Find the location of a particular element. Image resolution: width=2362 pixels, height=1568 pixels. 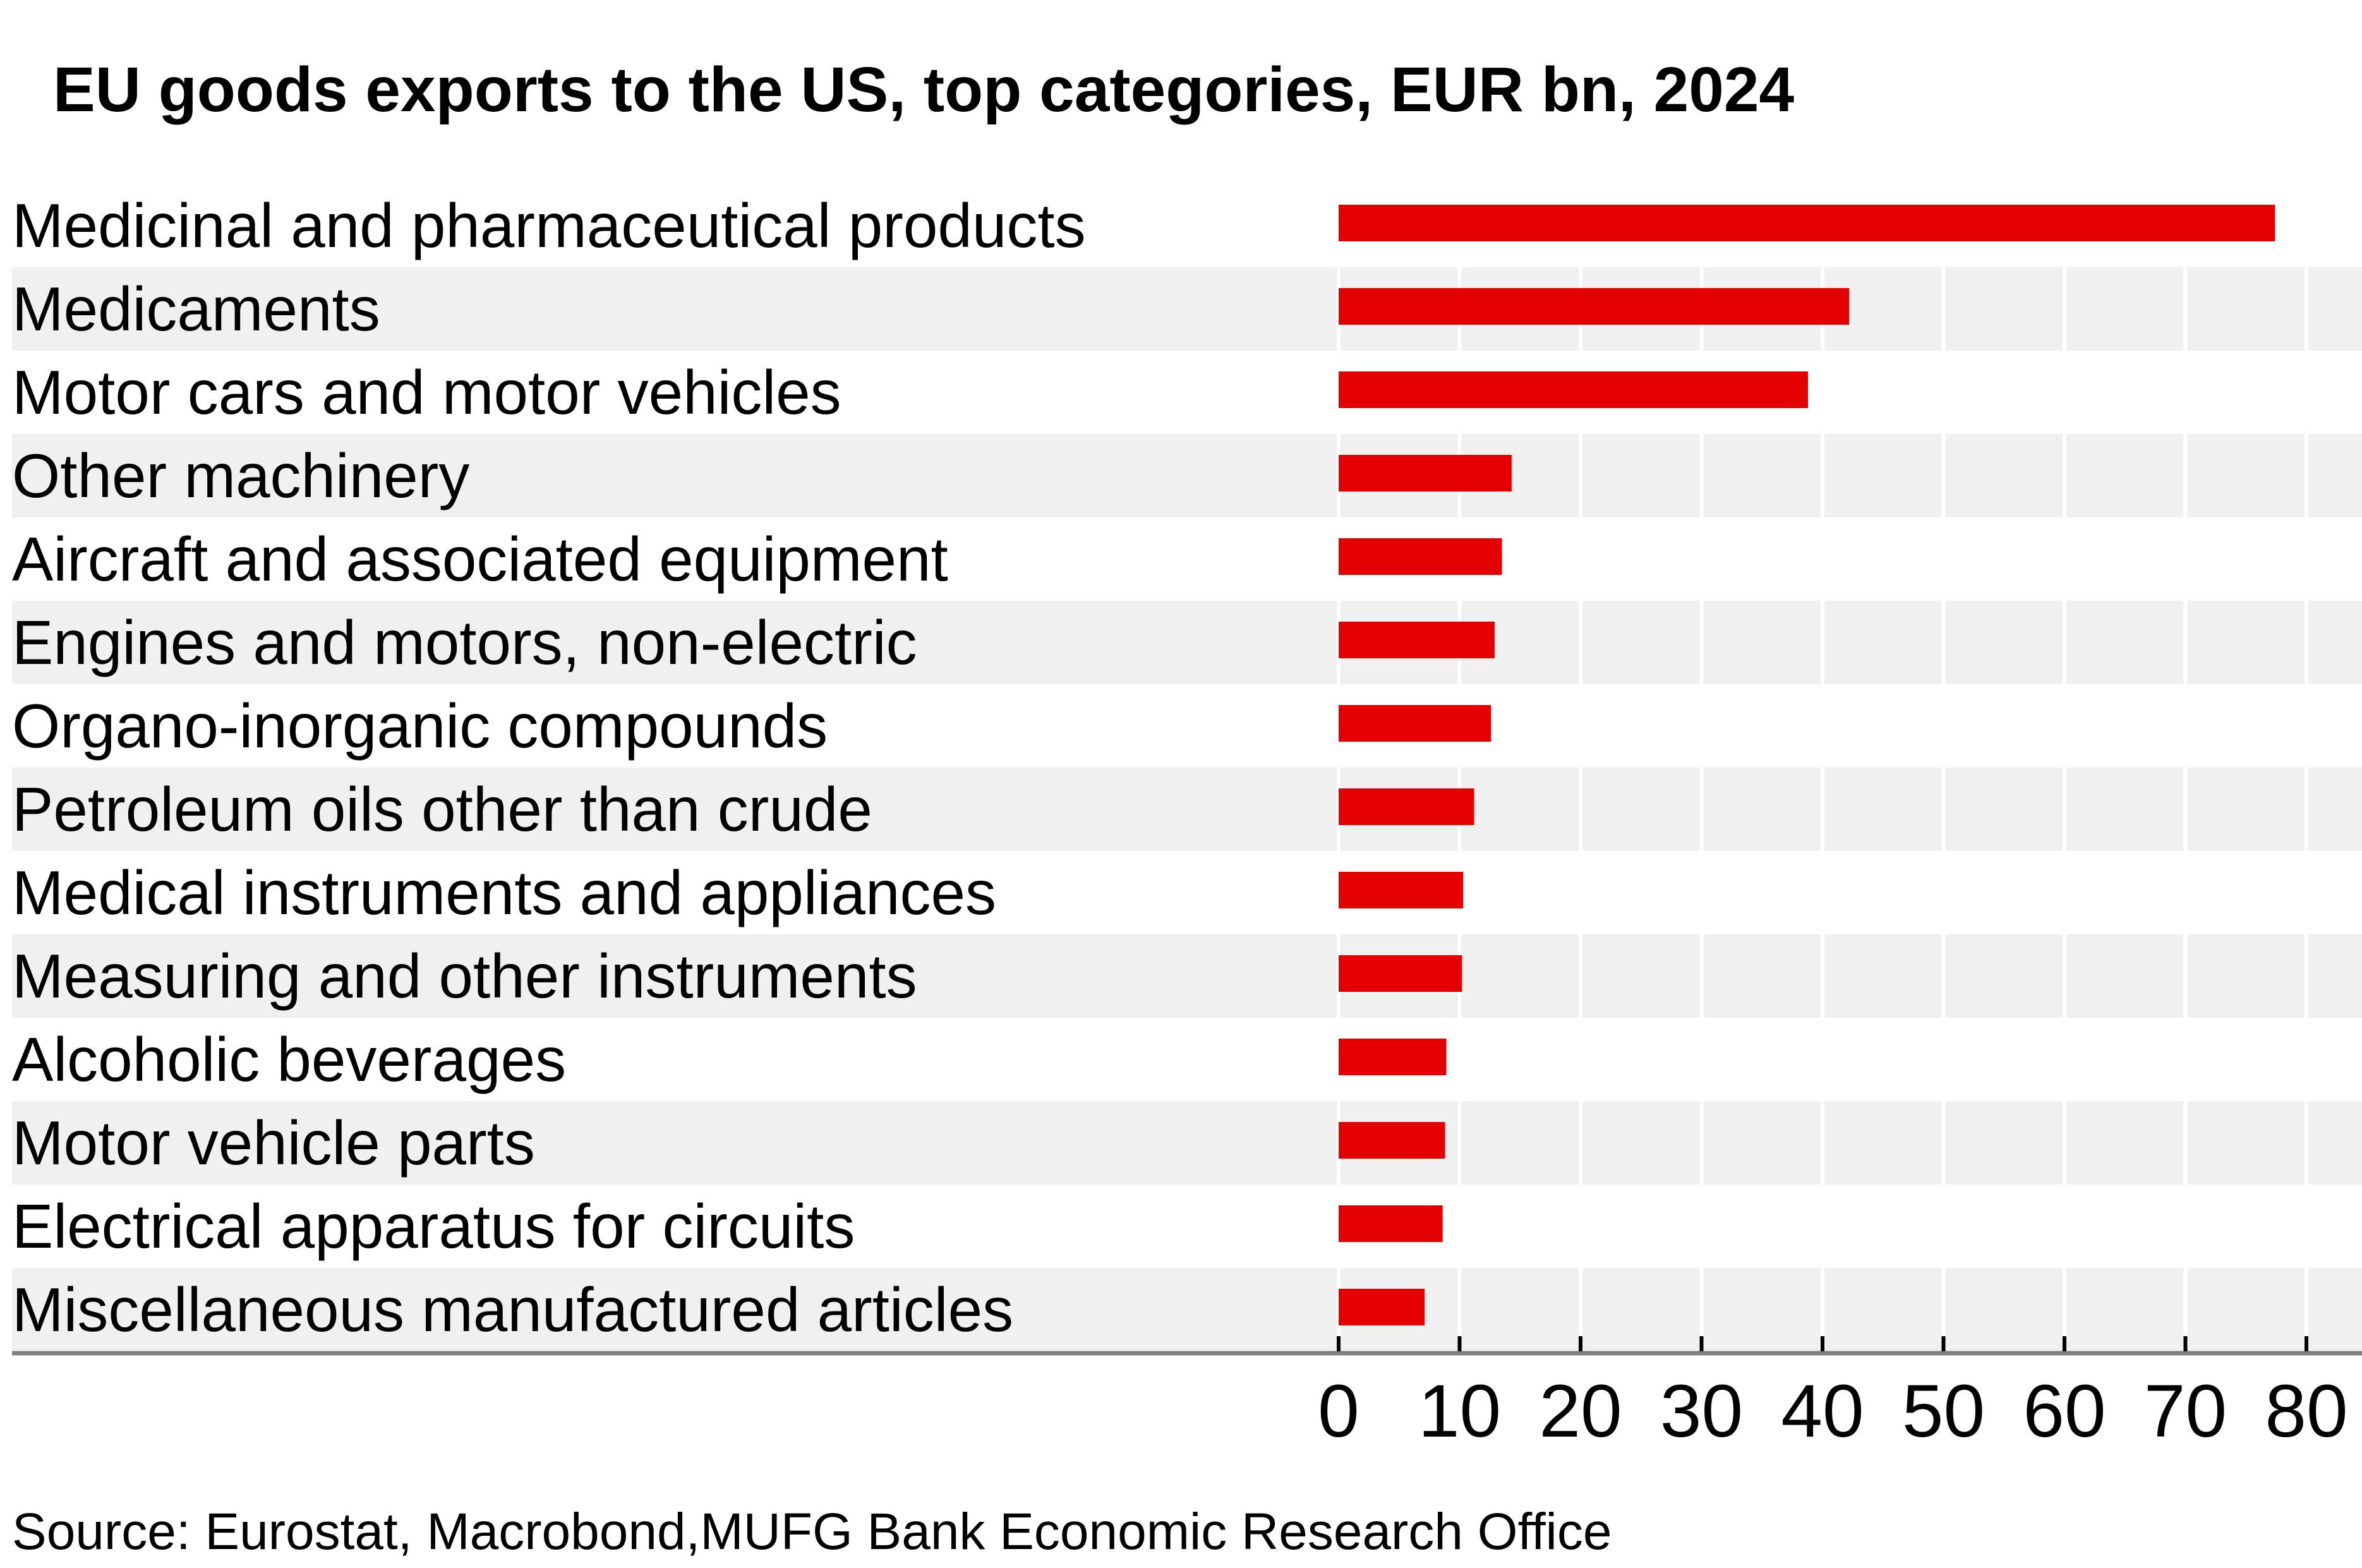

category-label: Alcoholic beverages is located at coordinates (289, 1059).